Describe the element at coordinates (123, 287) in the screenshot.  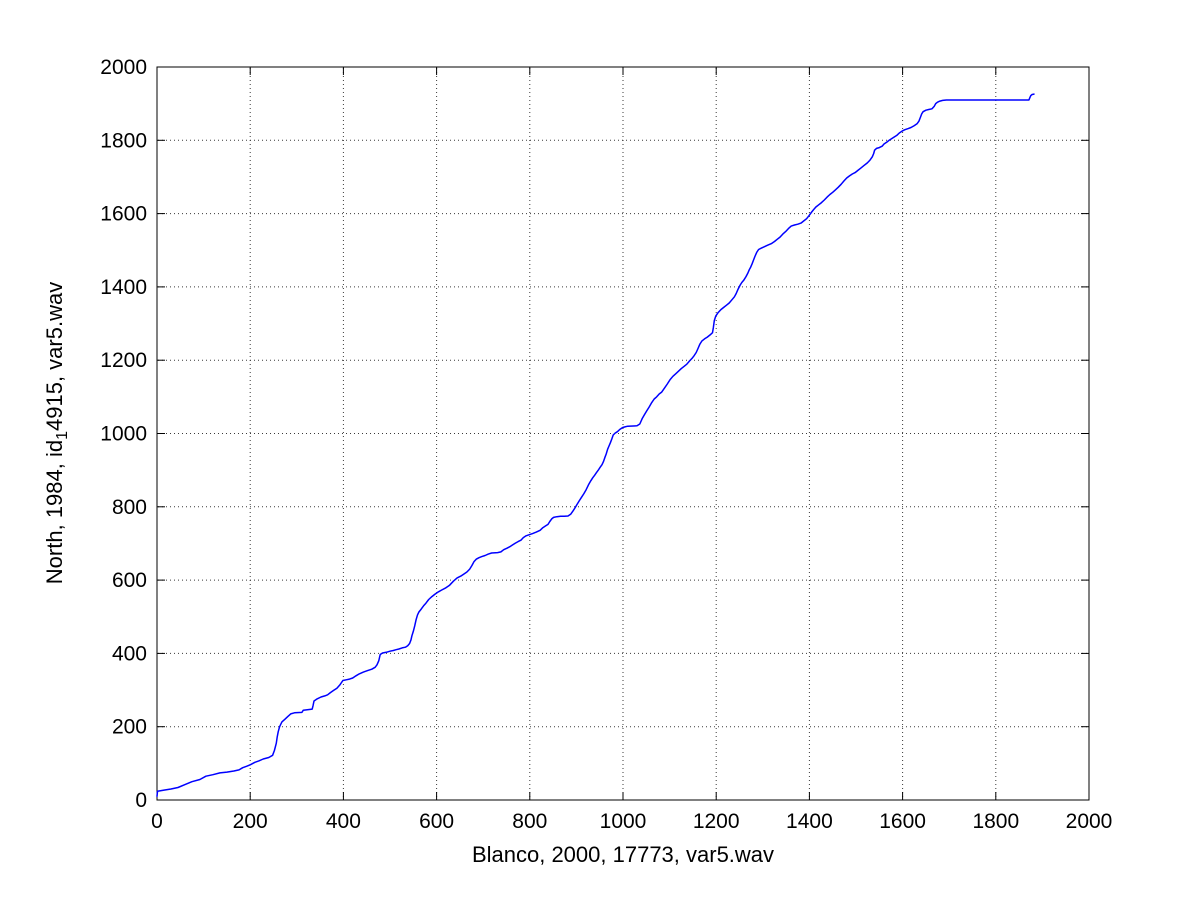
I see `y-tick-label: 1400` at that location.